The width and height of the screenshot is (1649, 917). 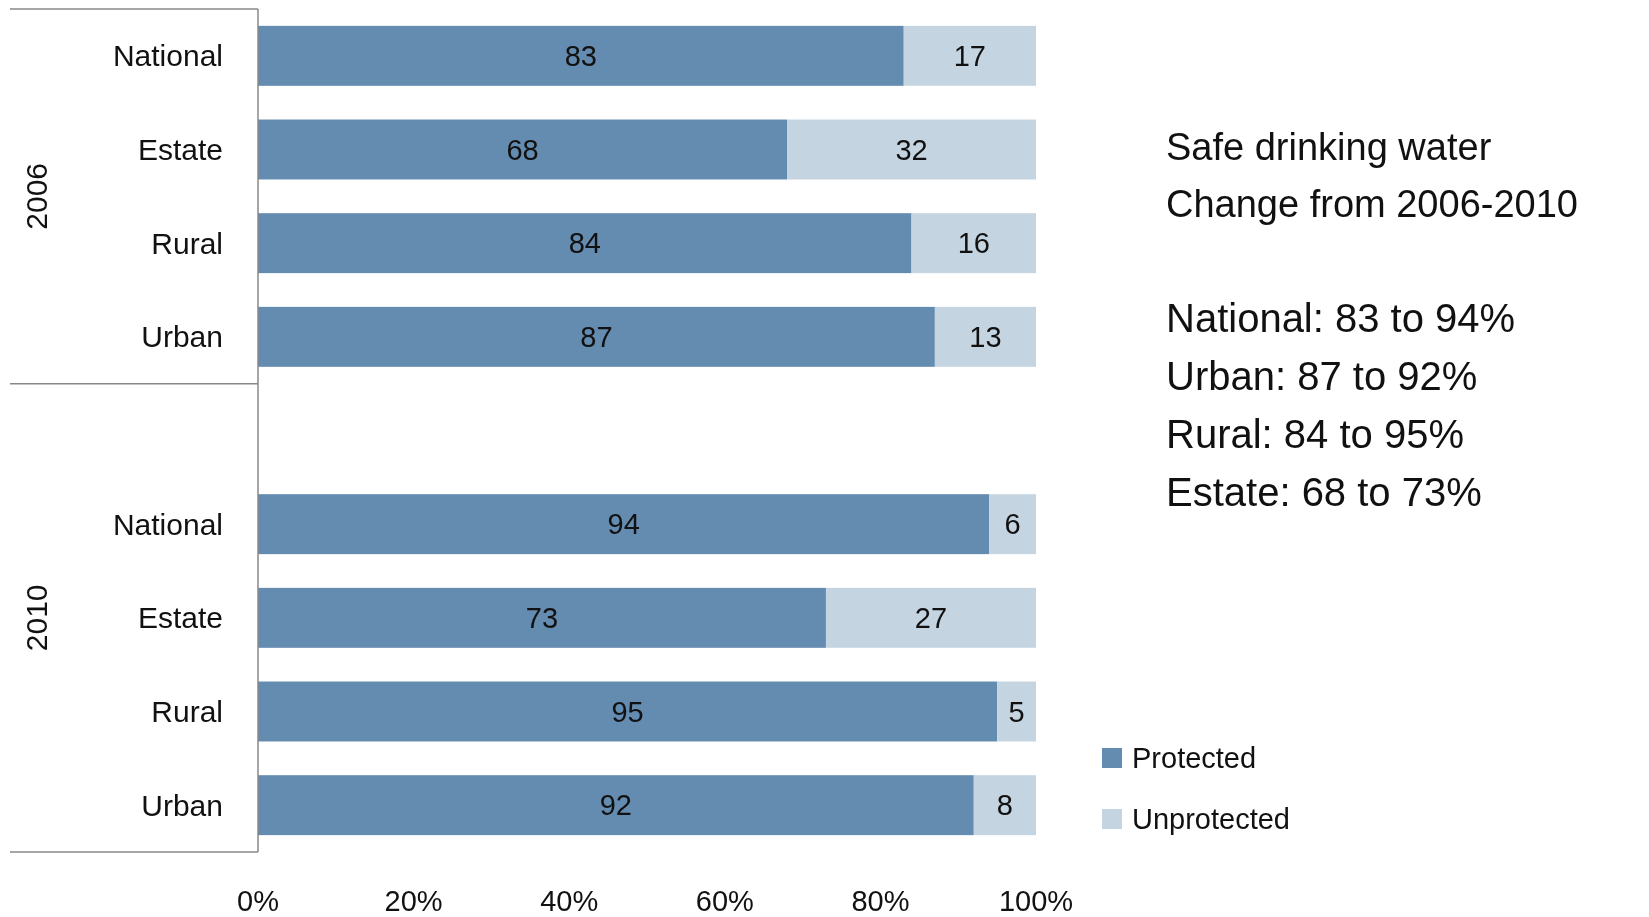 I want to click on data-label: 13, so click(x=985, y=336).